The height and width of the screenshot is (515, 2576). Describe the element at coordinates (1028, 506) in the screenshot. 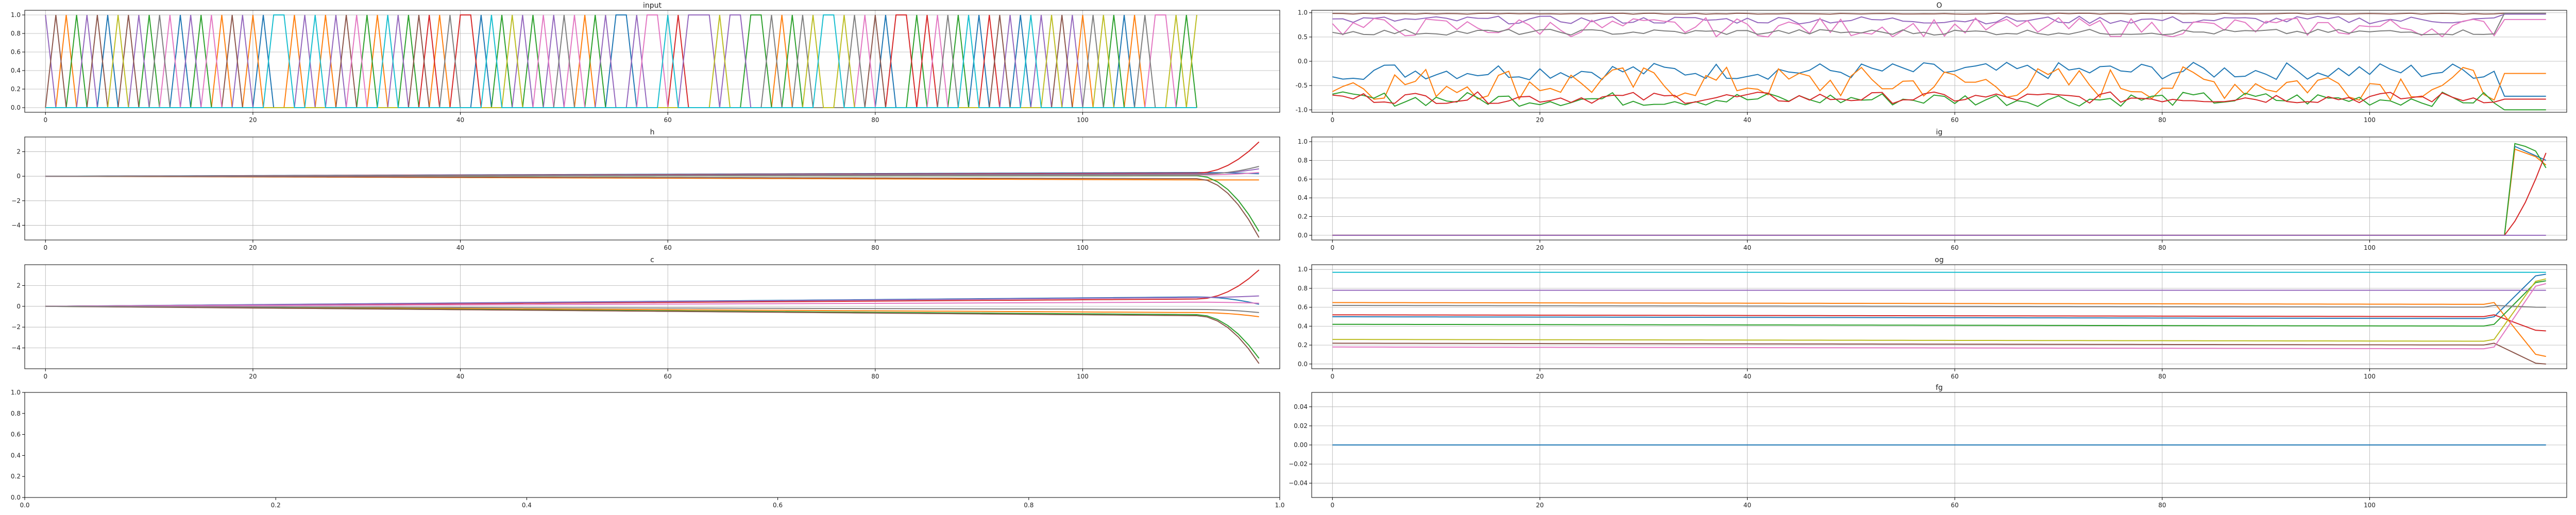

I see `x-tick-label: 0.8` at that location.